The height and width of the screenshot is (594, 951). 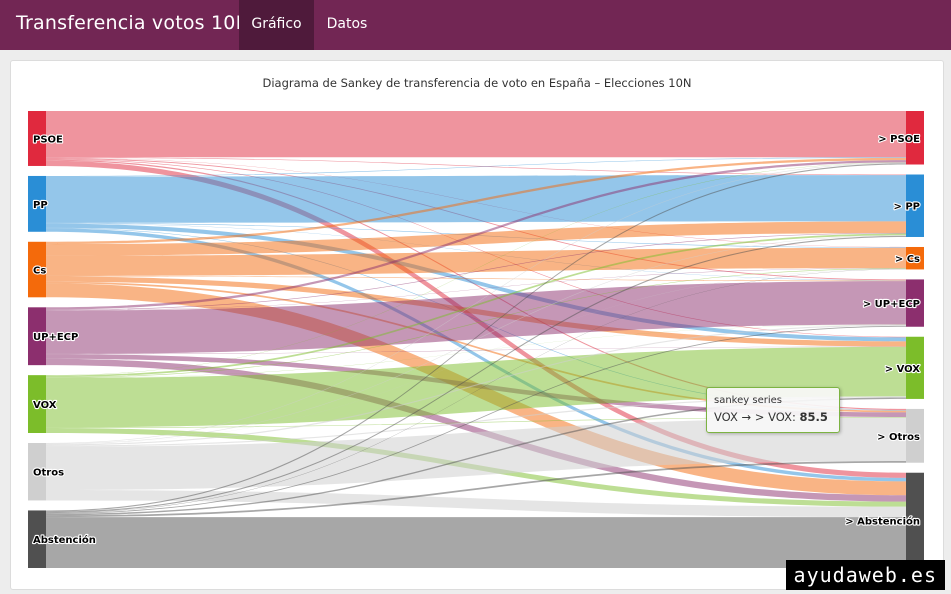 I want to click on sankey-node-label-to-cs: > Cs, so click(x=907, y=259).